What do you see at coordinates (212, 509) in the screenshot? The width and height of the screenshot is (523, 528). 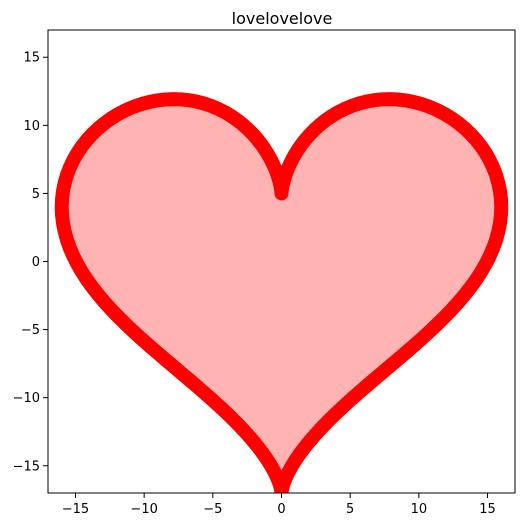 I see `x-tick-label: −5` at bounding box center [212, 509].